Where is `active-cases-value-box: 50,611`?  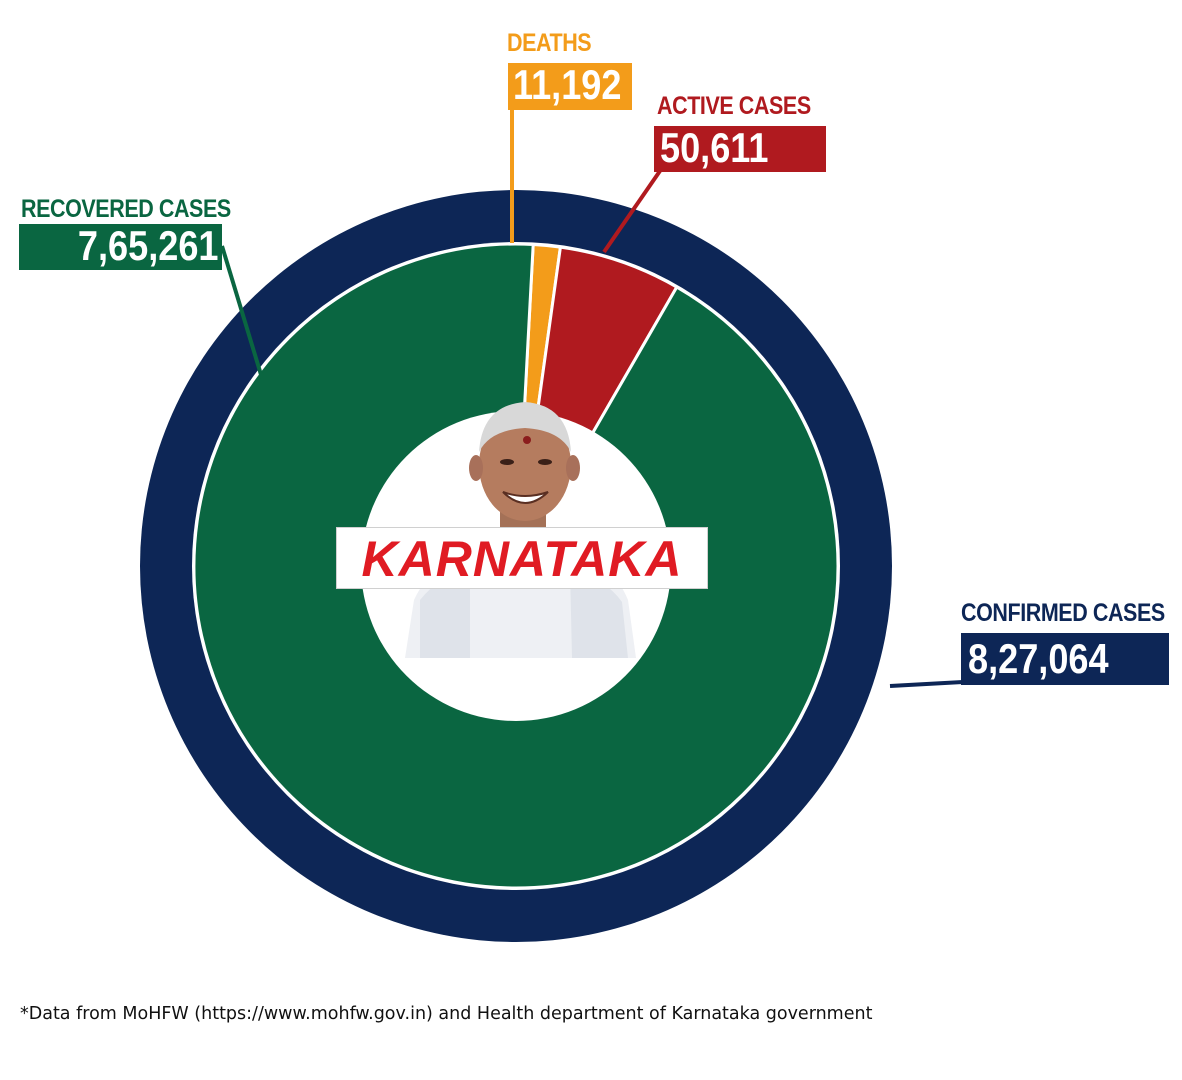 active-cases-value-box: 50,611 is located at coordinates (740, 149).